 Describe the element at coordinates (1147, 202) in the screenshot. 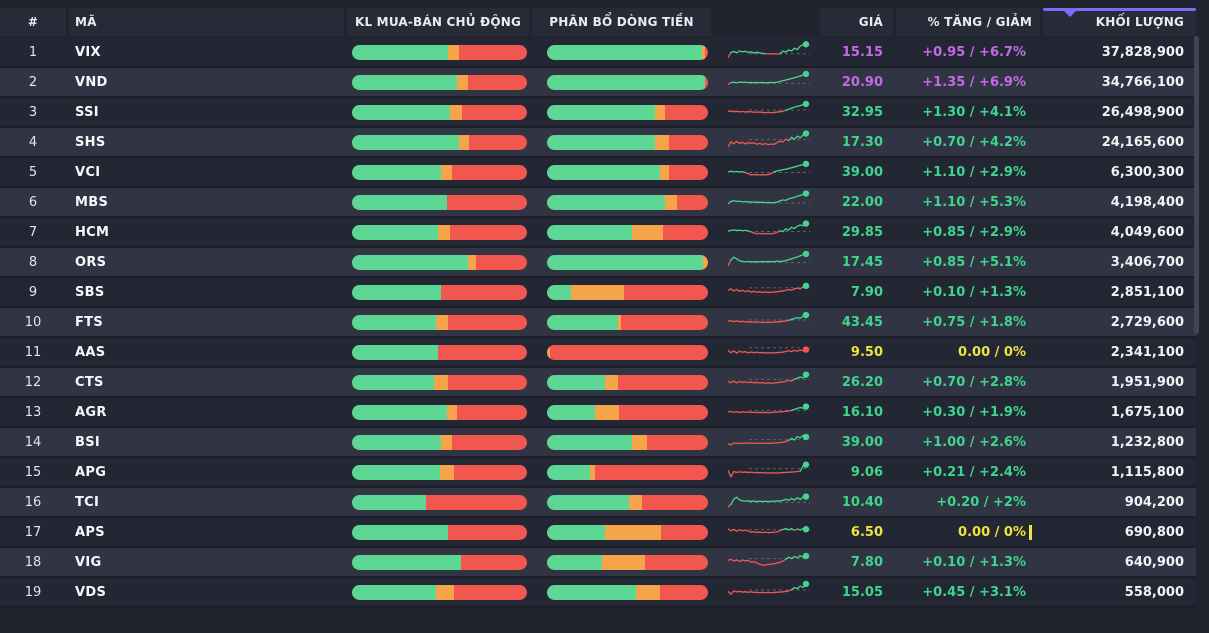

I see `volume-value: 4,198,400` at that location.